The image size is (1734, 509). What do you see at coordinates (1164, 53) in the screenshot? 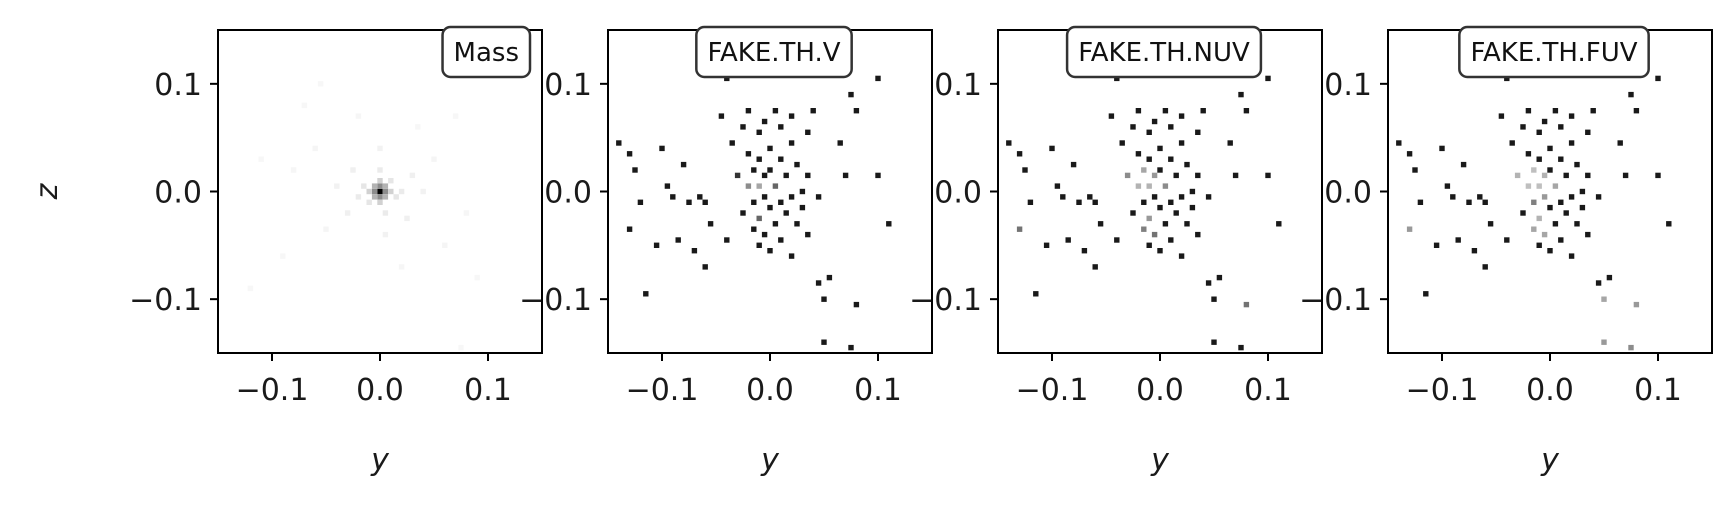
I see `panel-title: FAKE.TH.NUV` at bounding box center [1164, 53].